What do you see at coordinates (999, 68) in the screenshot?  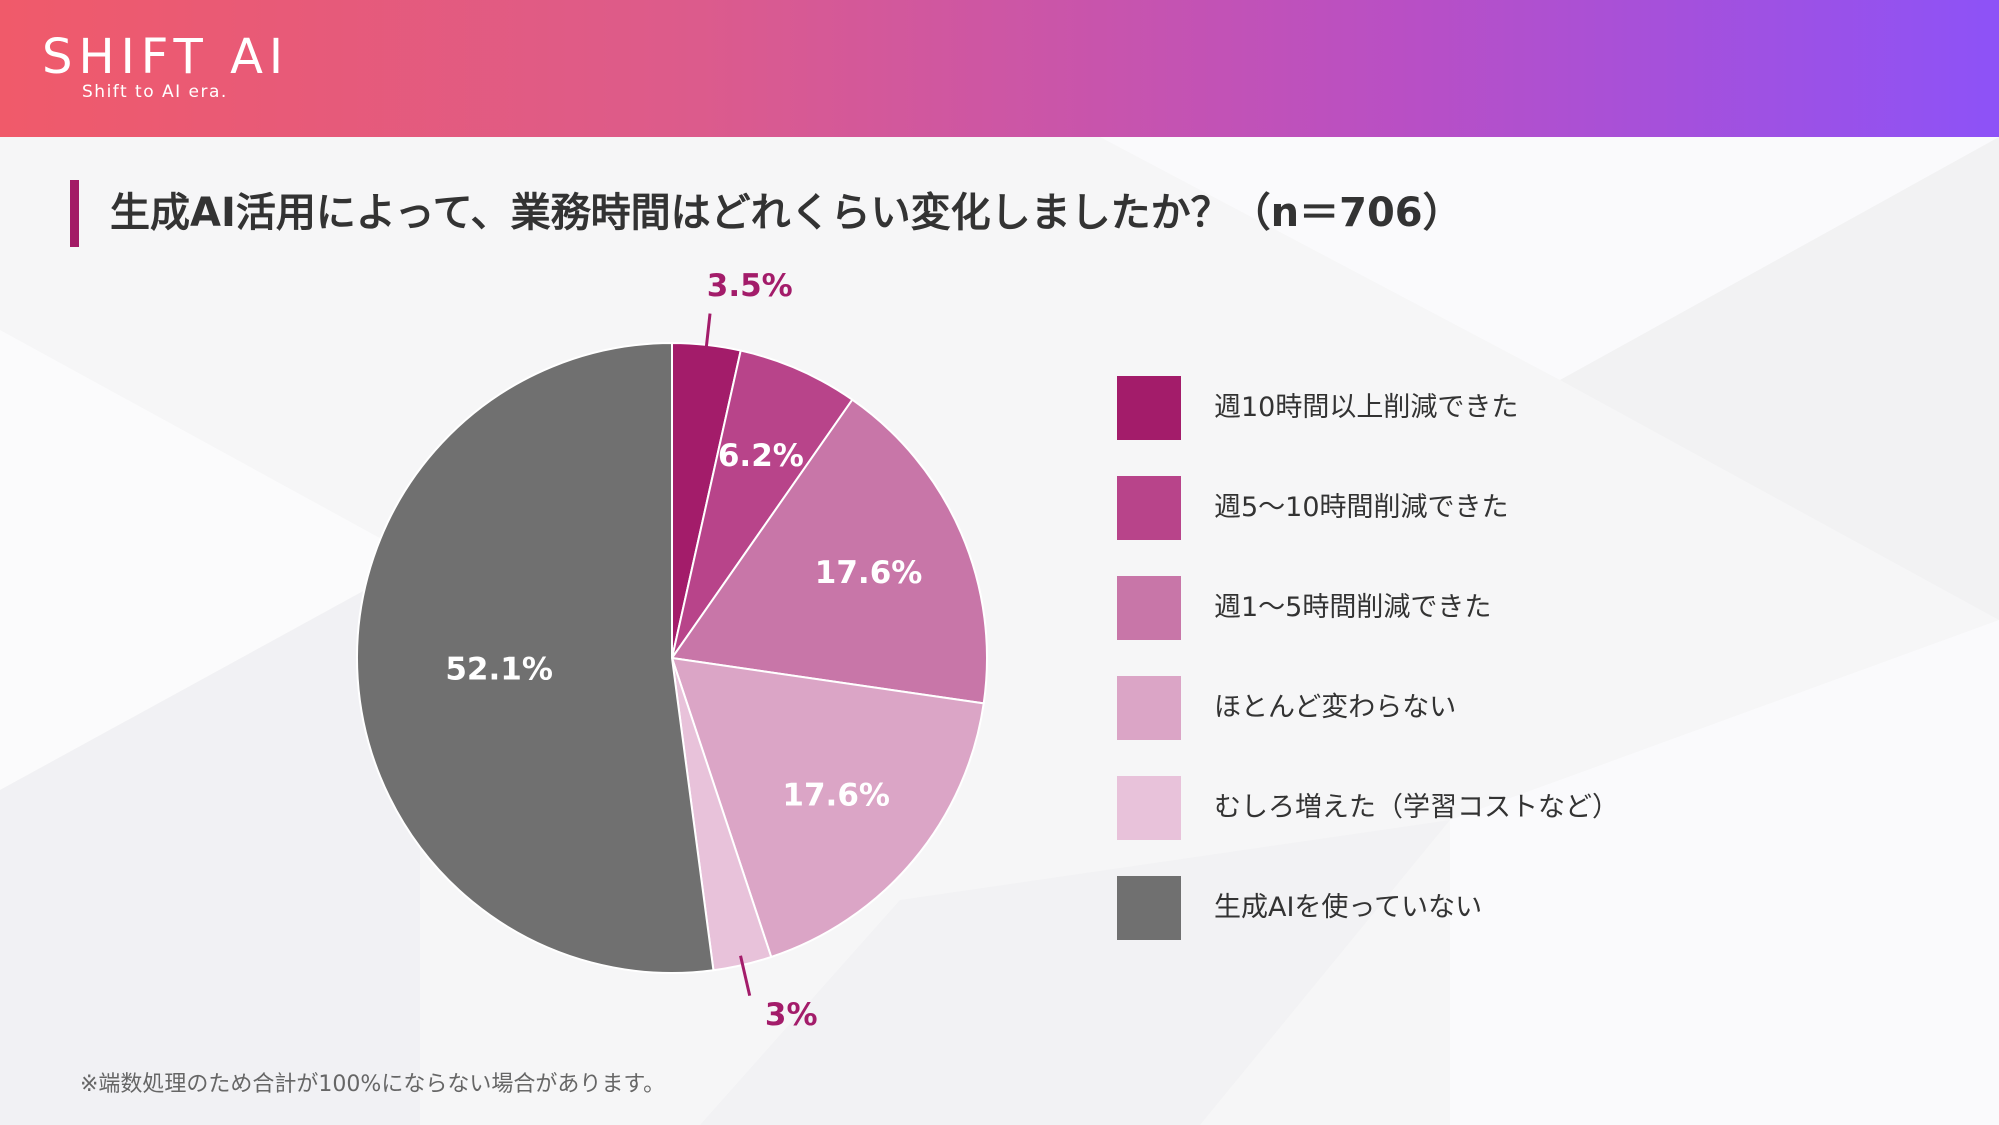 I see `header-banner: SHIFT AI Shift to AI era.` at bounding box center [999, 68].